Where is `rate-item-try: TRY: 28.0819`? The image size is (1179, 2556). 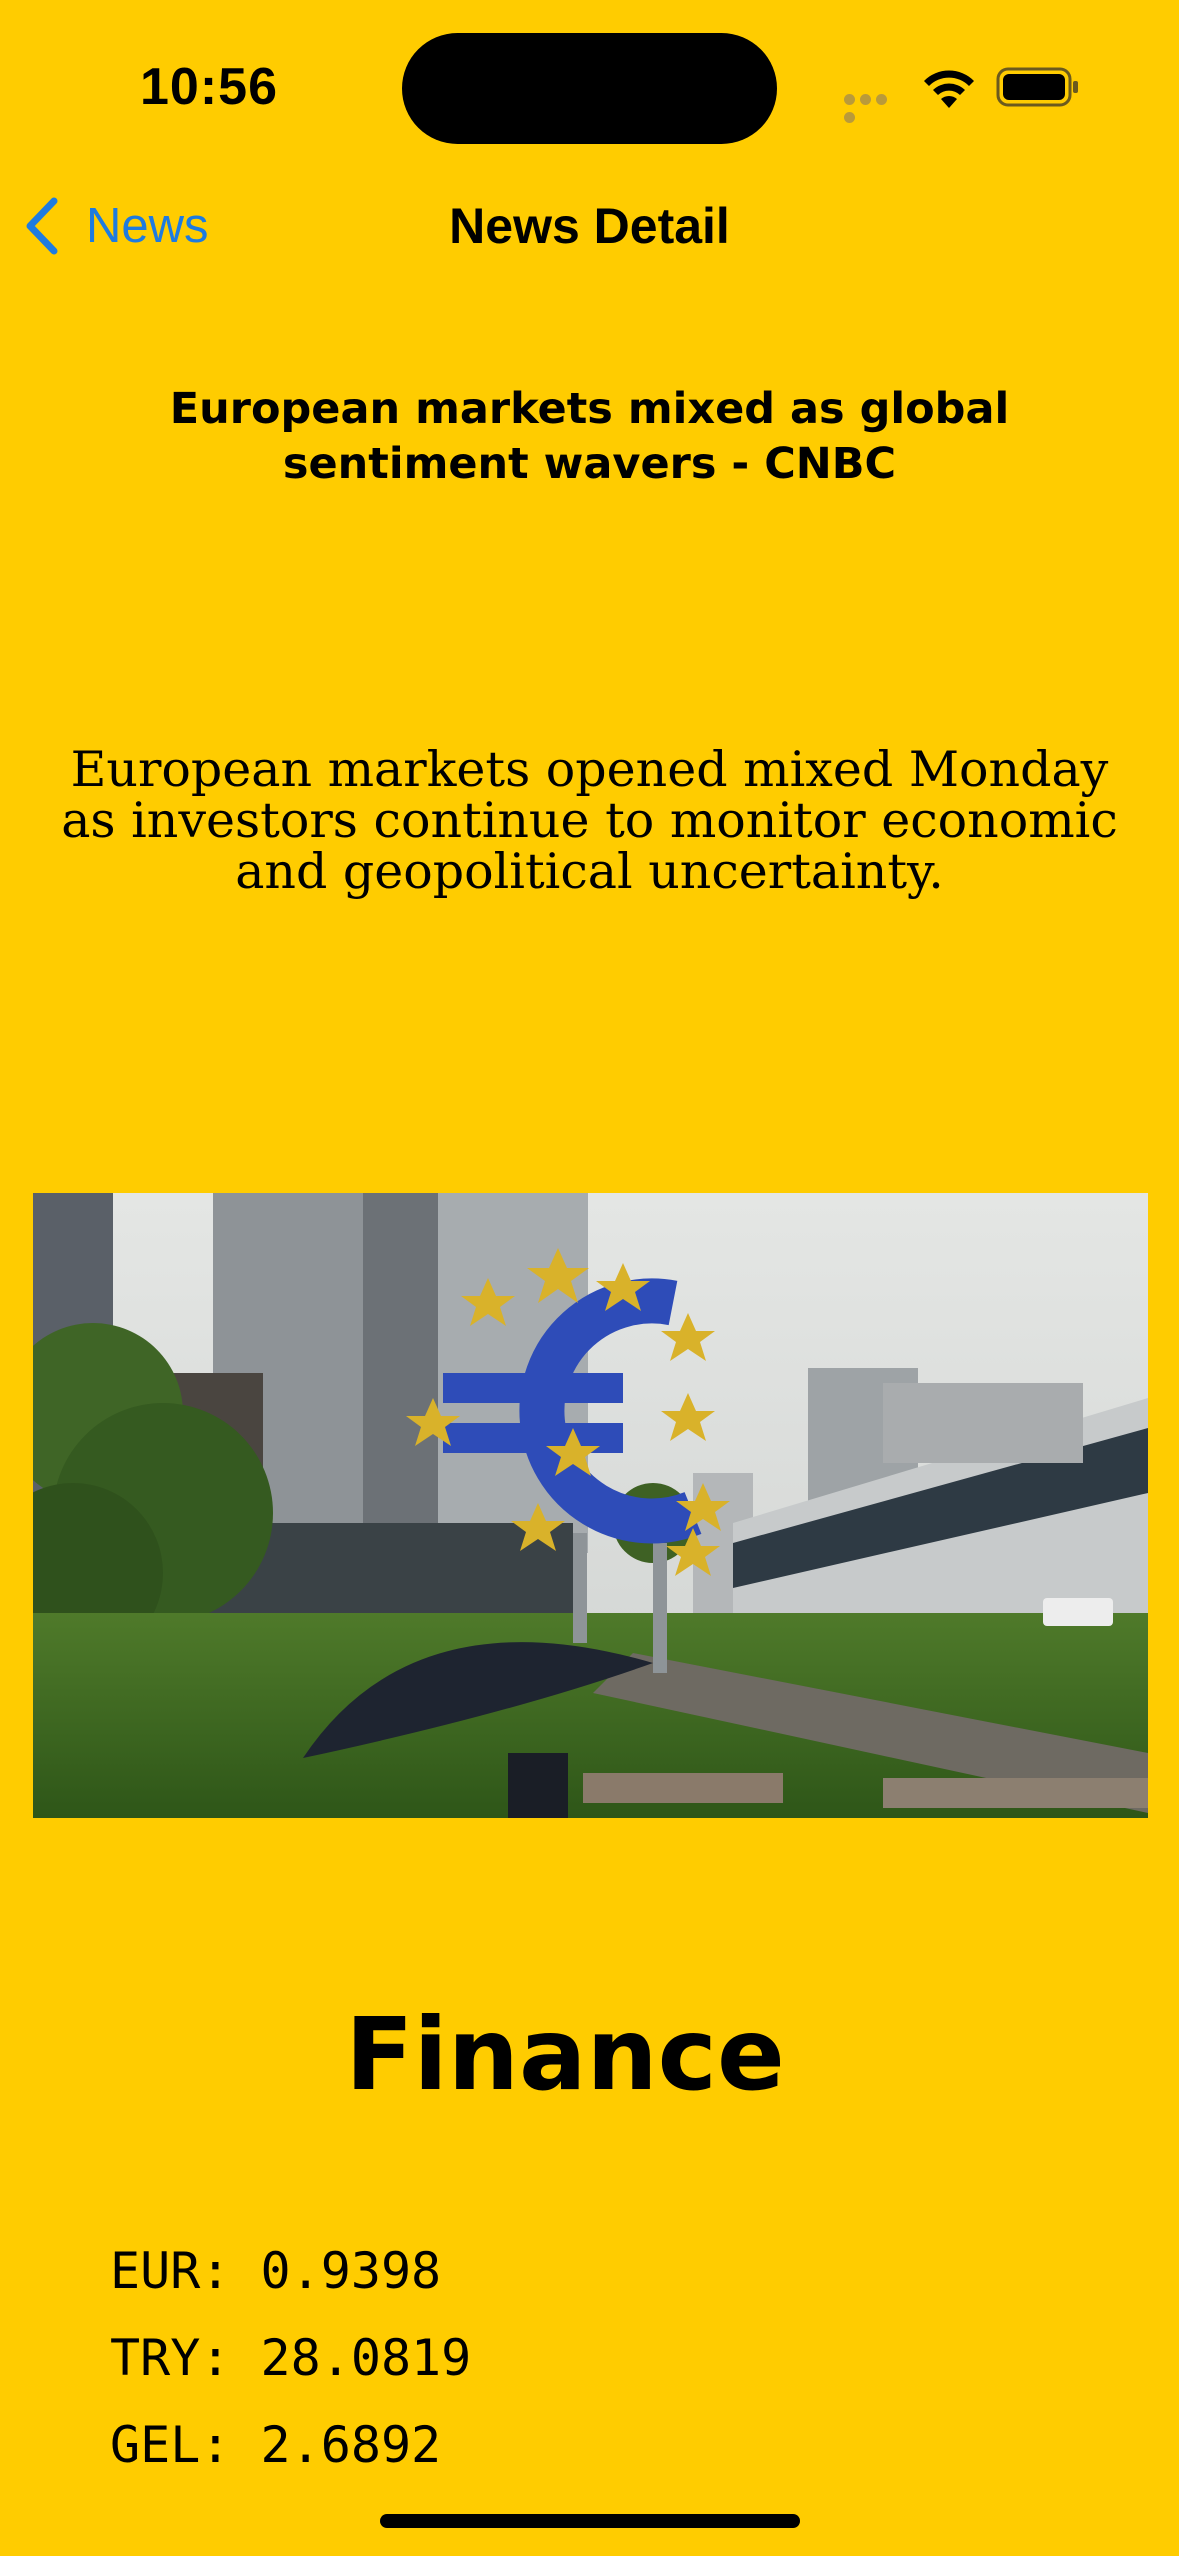 rate-item-try: TRY: 28.0819 is located at coordinates (291, 2358).